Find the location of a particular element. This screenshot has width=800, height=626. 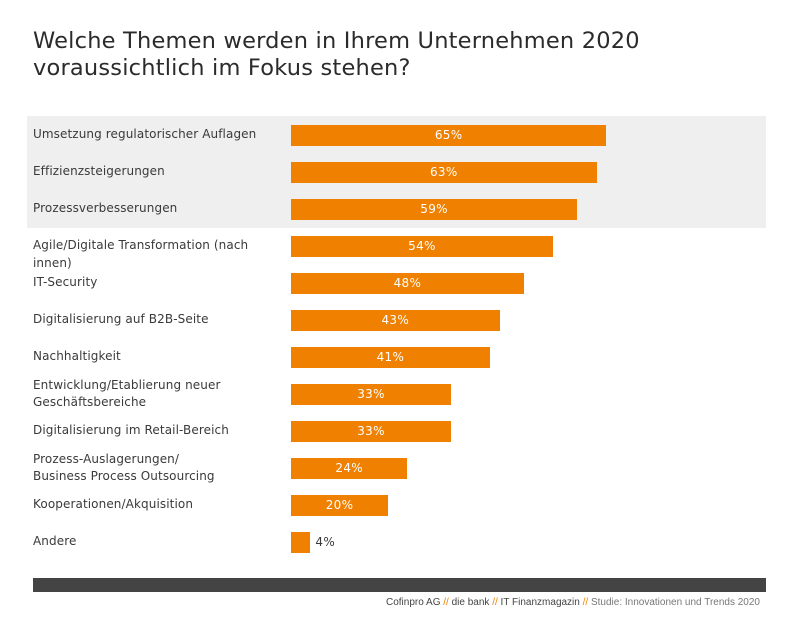

category-label: Effizienzsteigerungen is located at coordinates (99, 171).